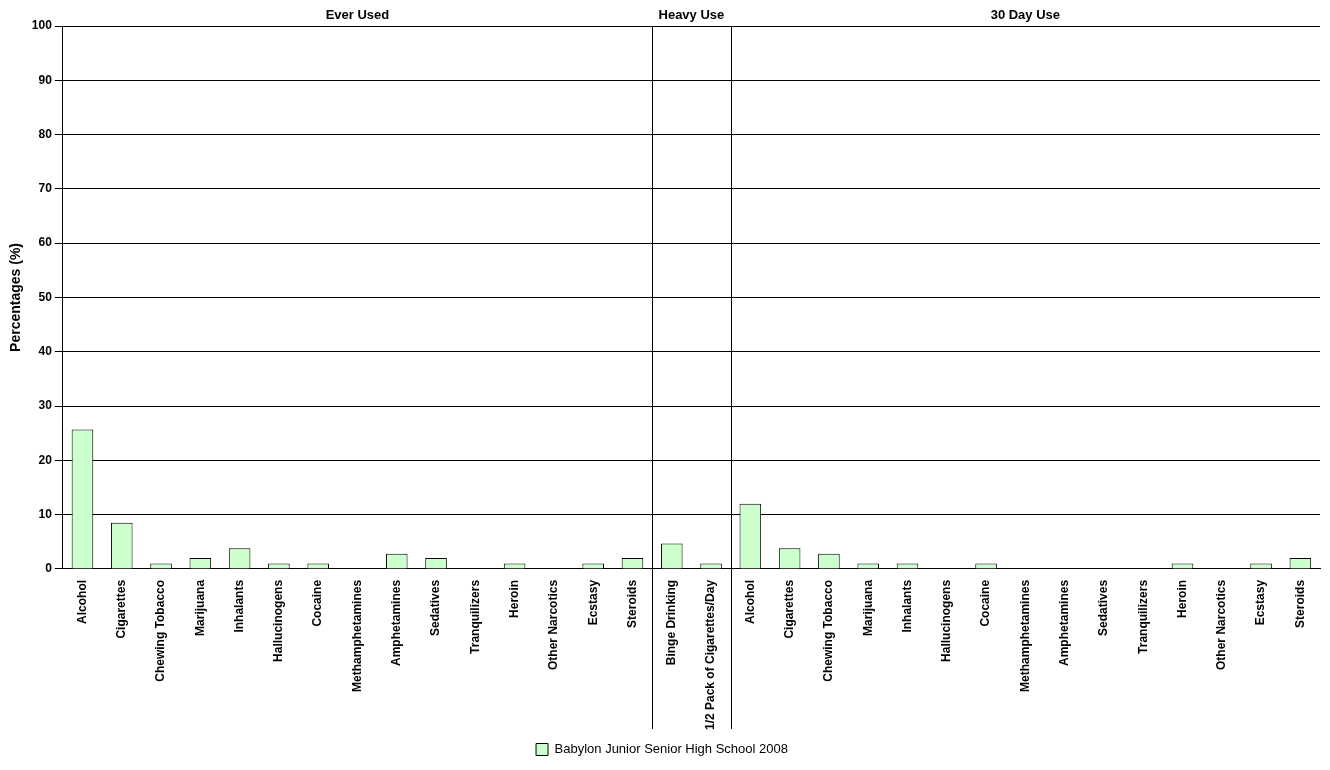  I want to click on y-tick-label: 80, so click(45, 133).